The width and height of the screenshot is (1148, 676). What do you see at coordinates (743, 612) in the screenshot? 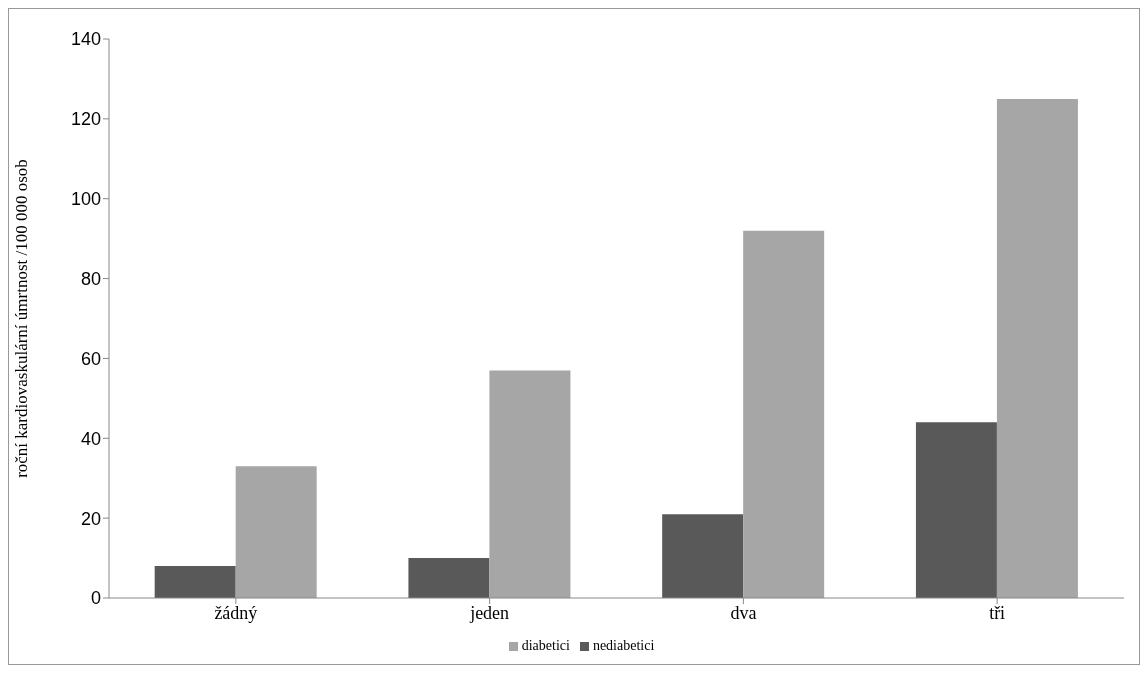
I see `x-tick-label: dva` at bounding box center [743, 612].